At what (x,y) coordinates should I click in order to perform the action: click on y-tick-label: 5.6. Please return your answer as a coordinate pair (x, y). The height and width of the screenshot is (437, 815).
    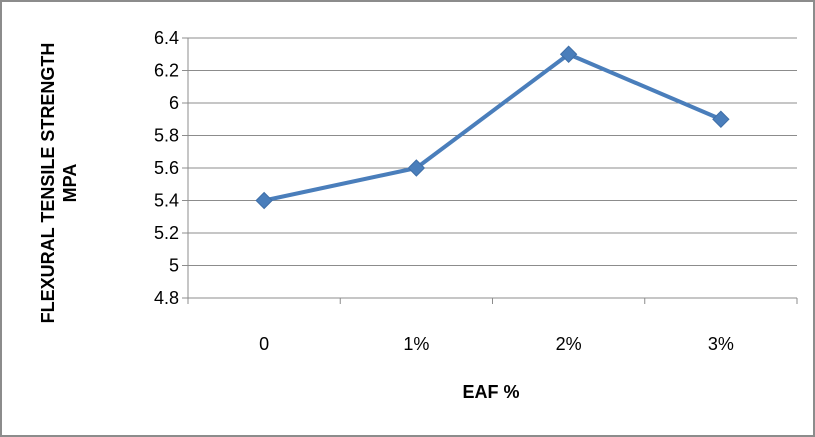
    Looking at the image, I should click on (166, 168).